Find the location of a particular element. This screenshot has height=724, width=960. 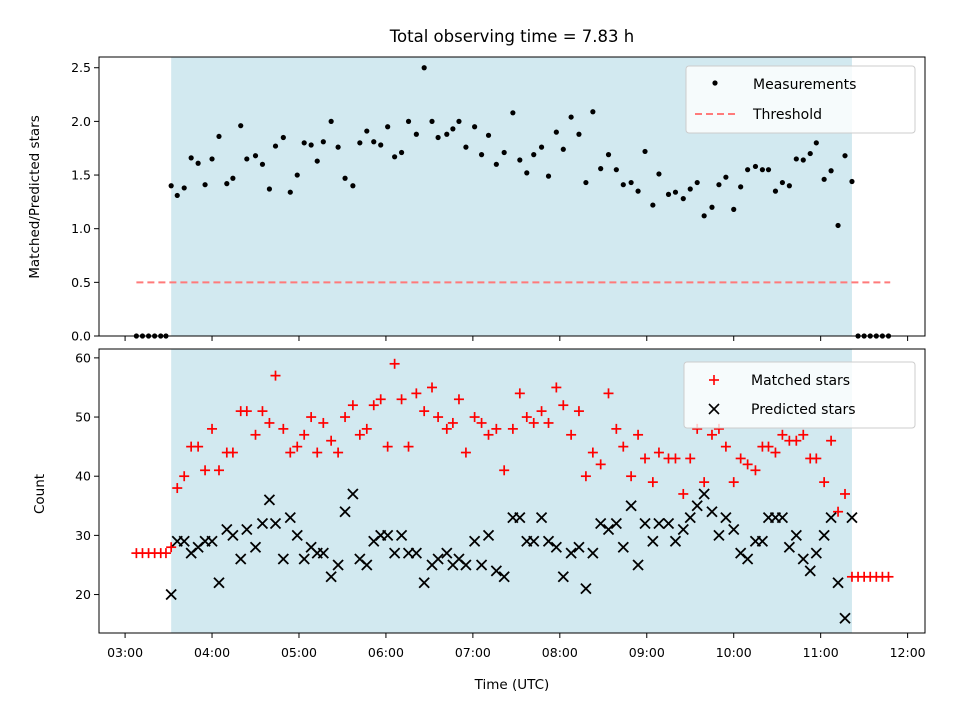

legend-label-measurements: Measurements is located at coordinates (804, 85).